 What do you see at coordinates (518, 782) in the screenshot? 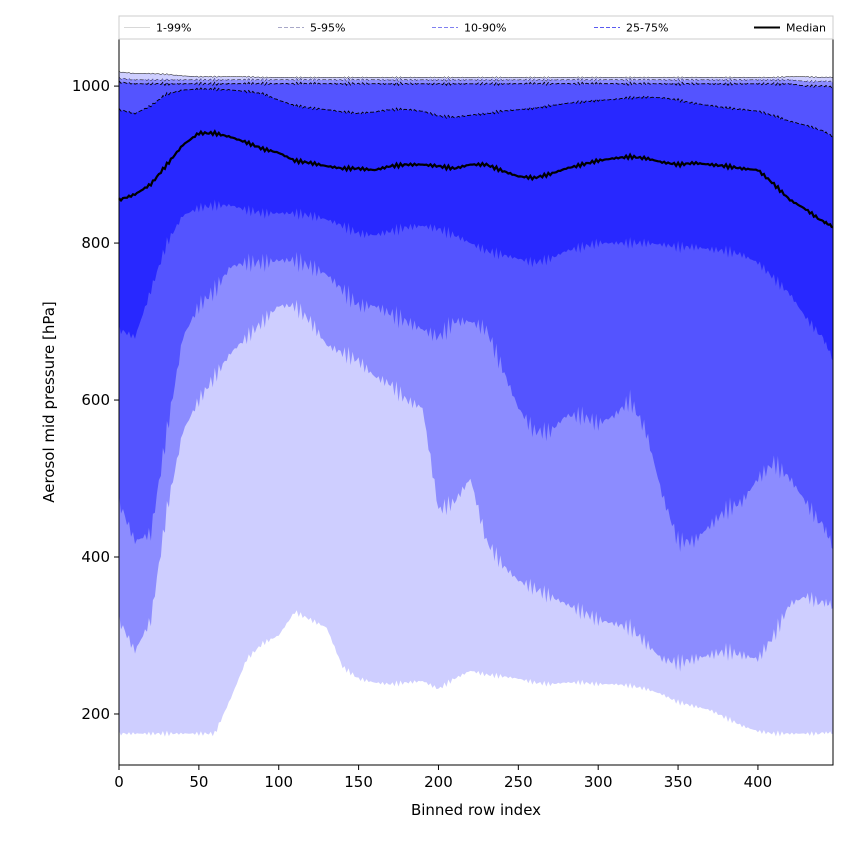
I see `x-tick-label: 250` at bounding box center [518, 782].